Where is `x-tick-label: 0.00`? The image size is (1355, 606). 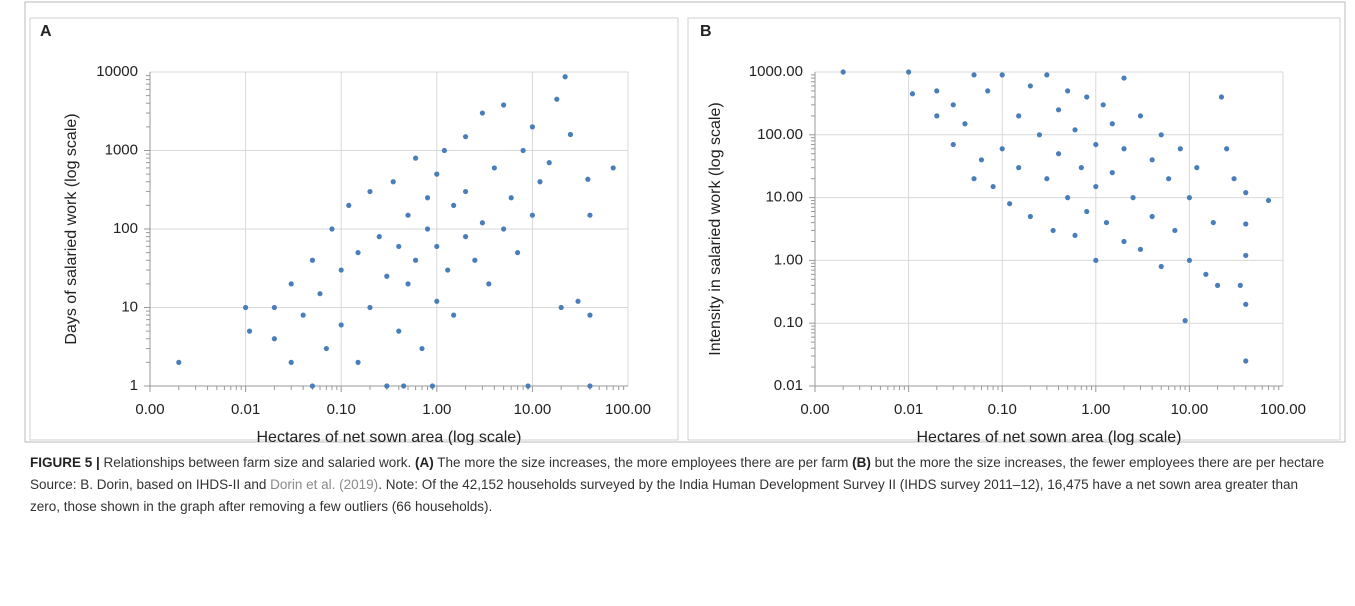 x-tick-label: 0.00 is located at coordinates (814, 409).